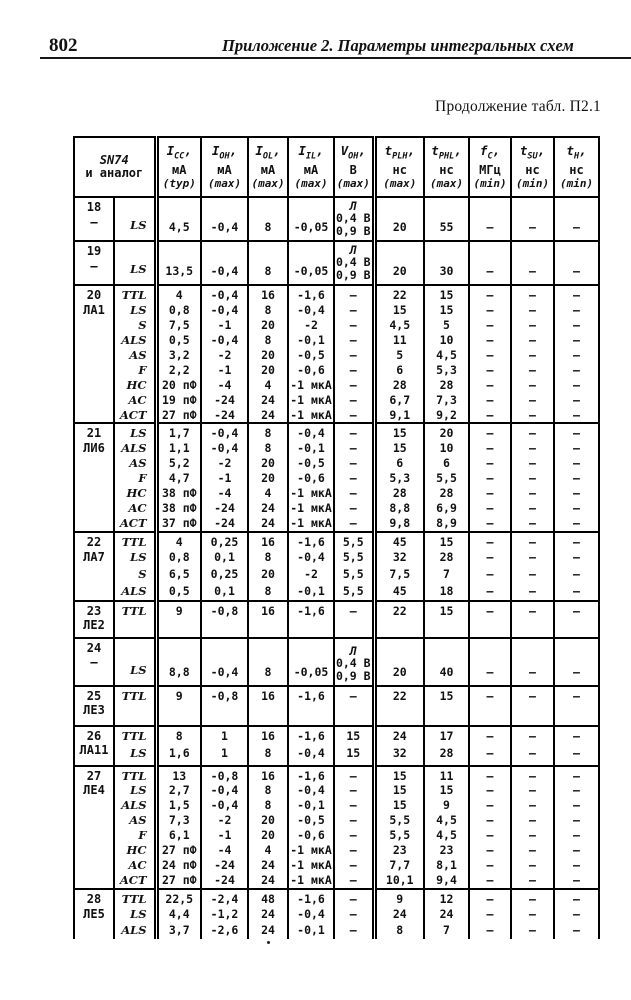 This screenshot has width=631, height=1000. I want to click on series-type-label: LS, so click(134, 432).